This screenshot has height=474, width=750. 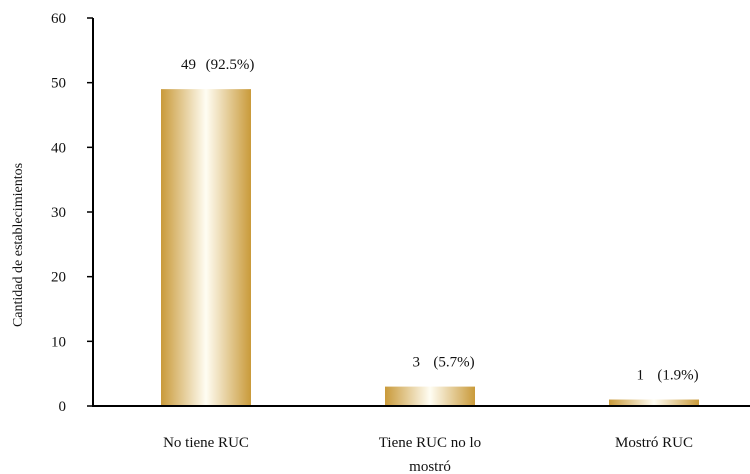 I want to click on x-category-label: Mostró RUC, so click(x=654, y=443).